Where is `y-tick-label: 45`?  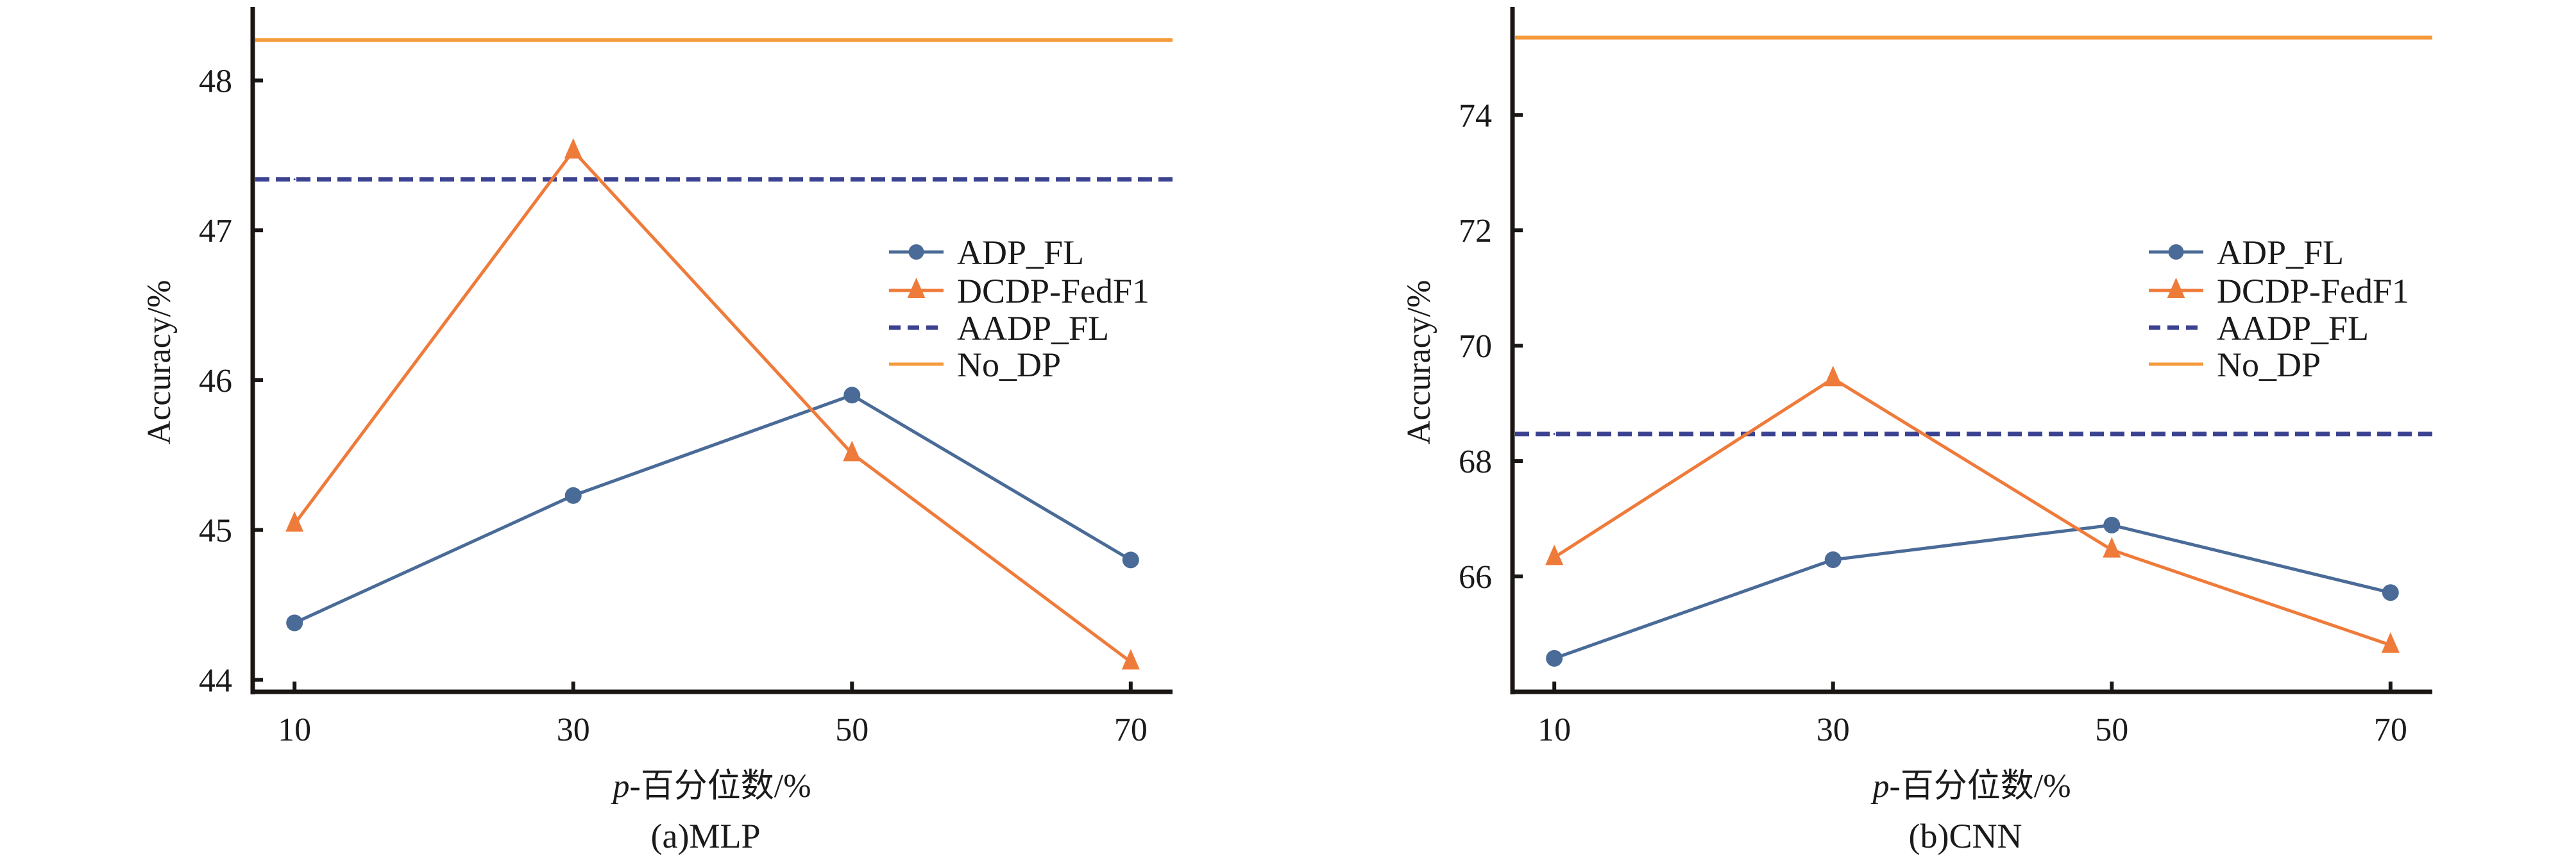 y-tick-label: 45 is located at coordinates (215, 531).